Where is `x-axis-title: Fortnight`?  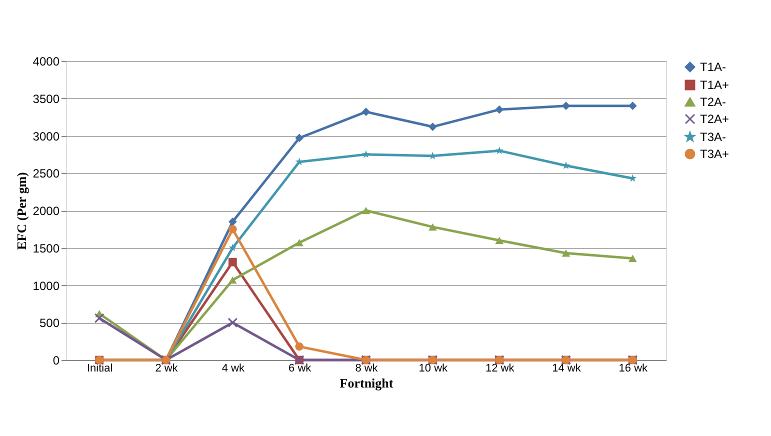 x-axis-title: Fortnight is located at coordinates (367, 383).